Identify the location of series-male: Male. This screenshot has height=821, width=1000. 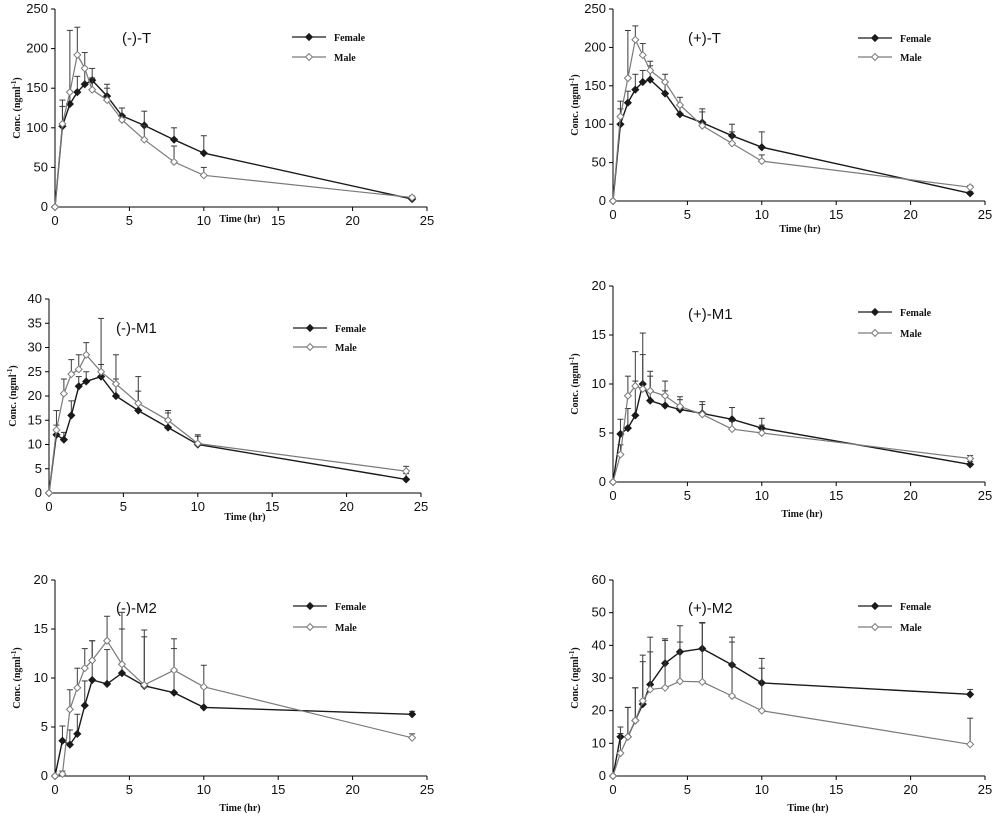
(791, 407).